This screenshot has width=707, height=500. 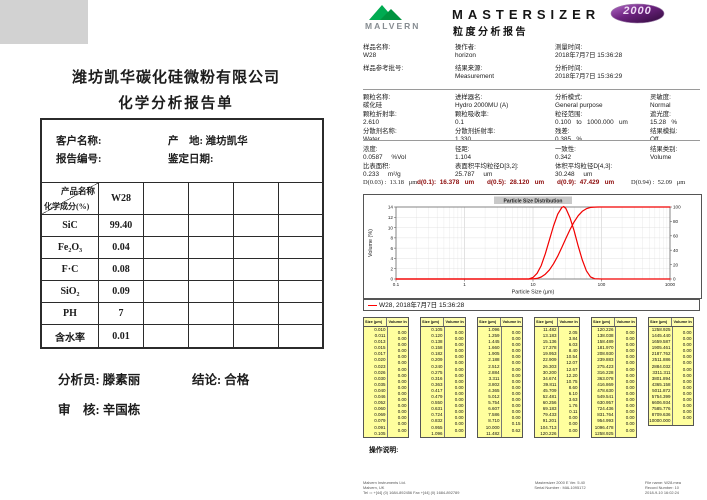 What do you see at coordinates (70, 314) in the screenshot?
I see `component-cell: PH` at bounding box center [70, 314].